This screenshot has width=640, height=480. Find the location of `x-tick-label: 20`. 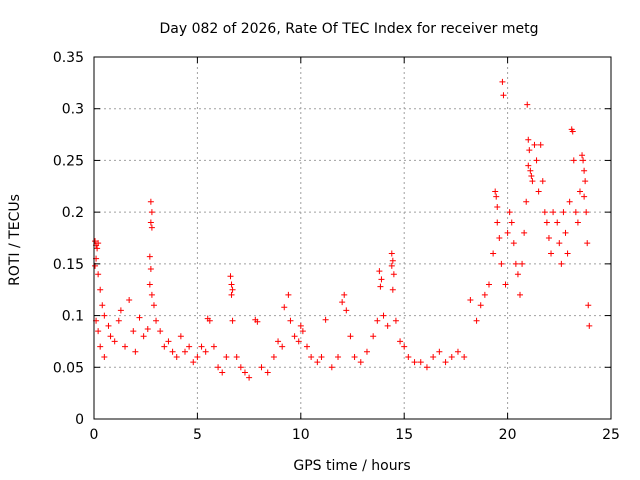

x-tick-label: 20 is located at coordinates (508, 435).